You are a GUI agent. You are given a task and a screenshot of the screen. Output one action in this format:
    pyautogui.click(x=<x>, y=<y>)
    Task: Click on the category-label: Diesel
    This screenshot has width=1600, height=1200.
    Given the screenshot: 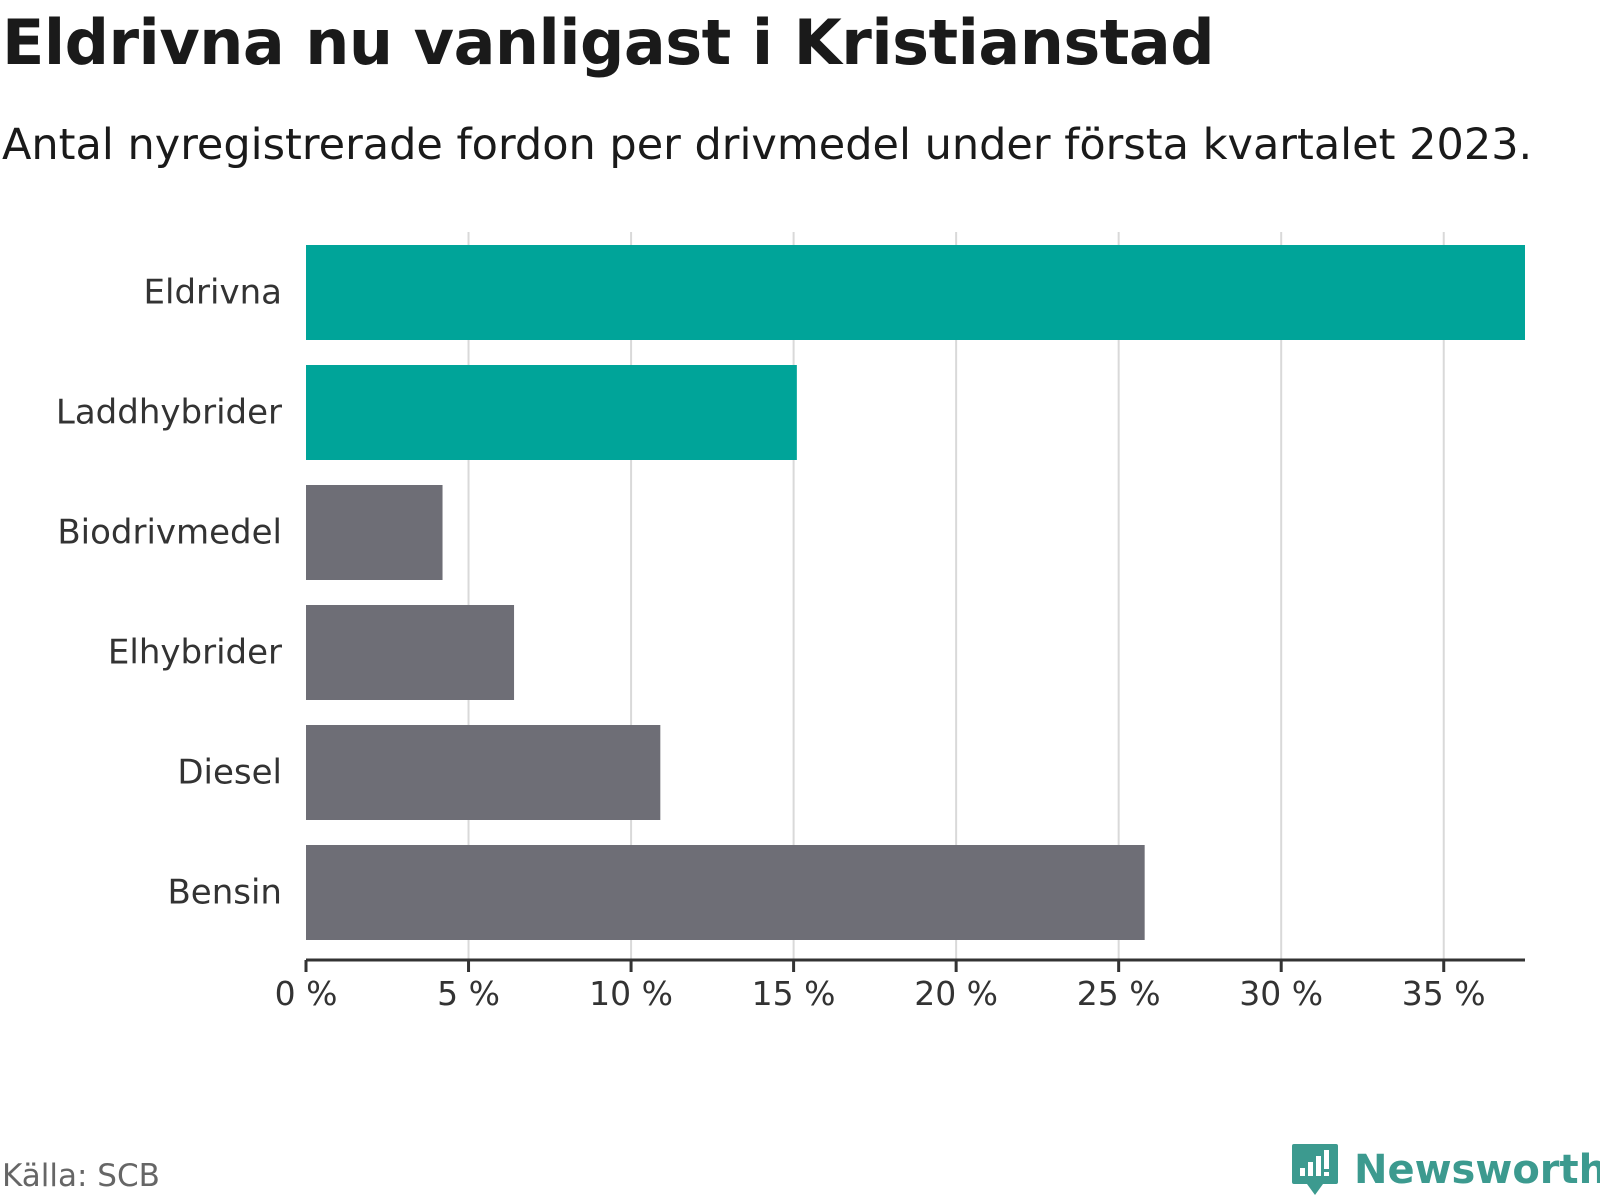 What is the action you would take?
    pyautogui.click(x=229, y=773)
    